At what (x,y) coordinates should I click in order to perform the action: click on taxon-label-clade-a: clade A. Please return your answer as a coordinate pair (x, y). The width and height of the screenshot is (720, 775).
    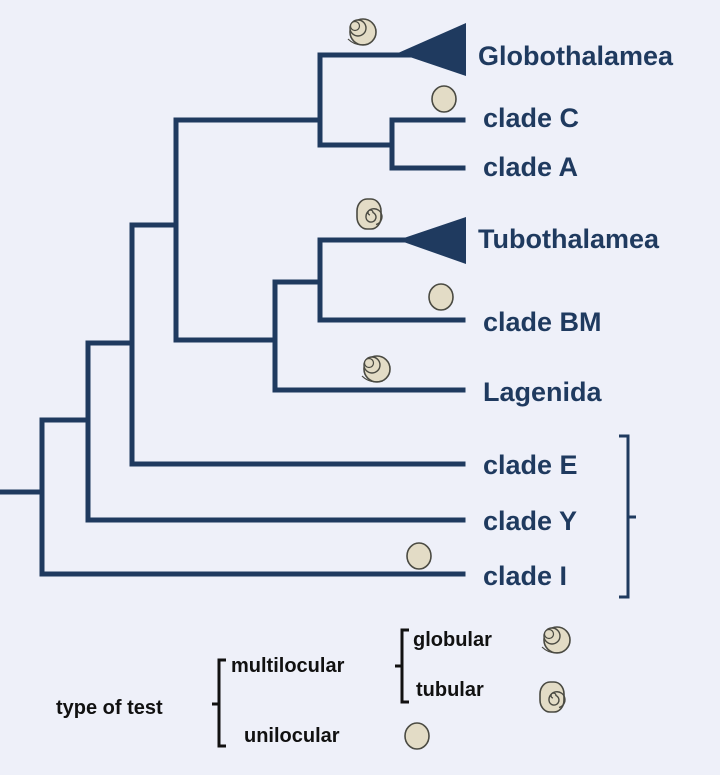
    Looking at the image, I should click on (530, 167).